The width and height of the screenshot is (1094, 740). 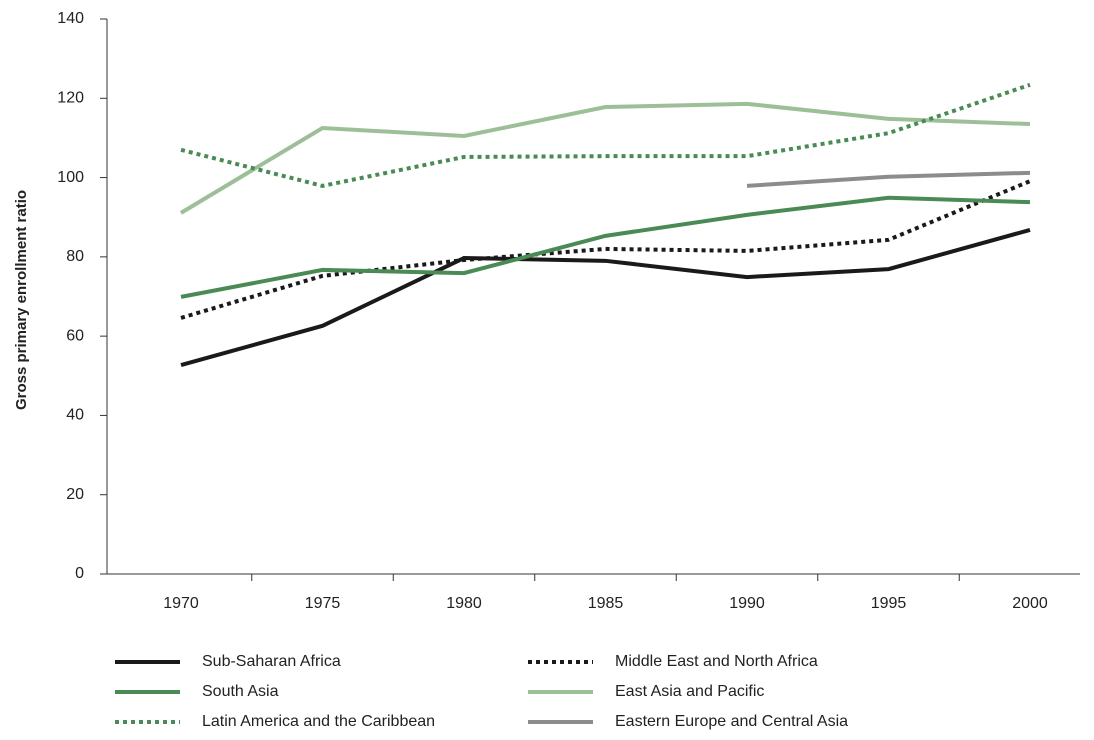 I want to click on legend-label: East Asia and Pacific, so click(x=689, y=691).